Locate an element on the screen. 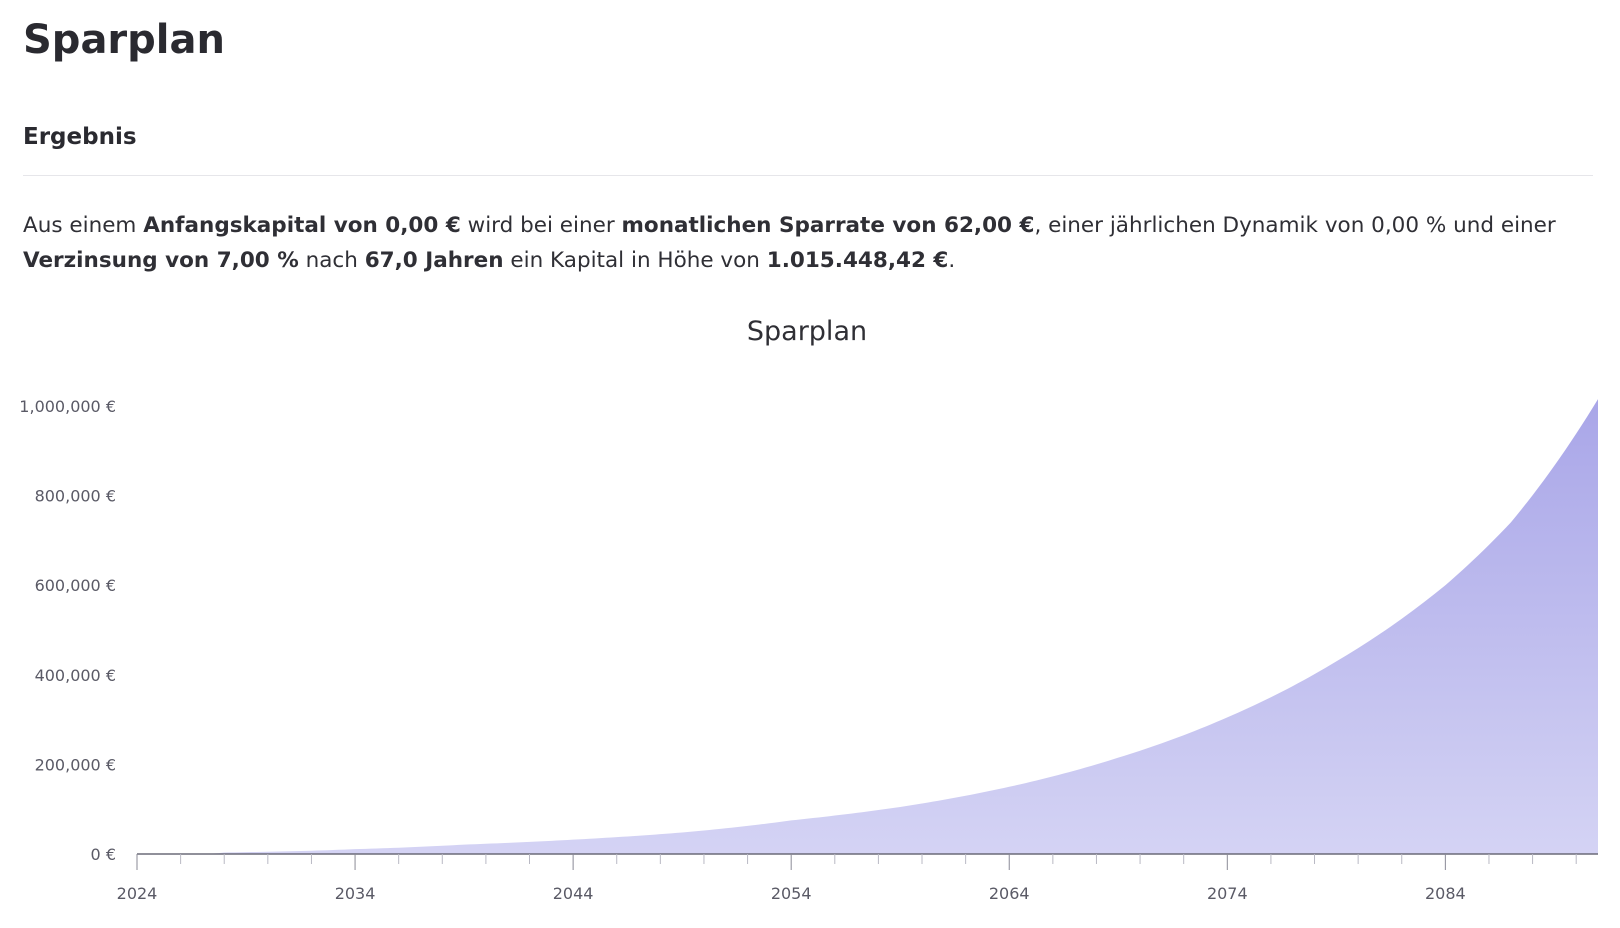 Image resolution: width=1620 pixels, height=928 pixels. y-tick-label: 400,000 € is located at coordinates (75, 675).